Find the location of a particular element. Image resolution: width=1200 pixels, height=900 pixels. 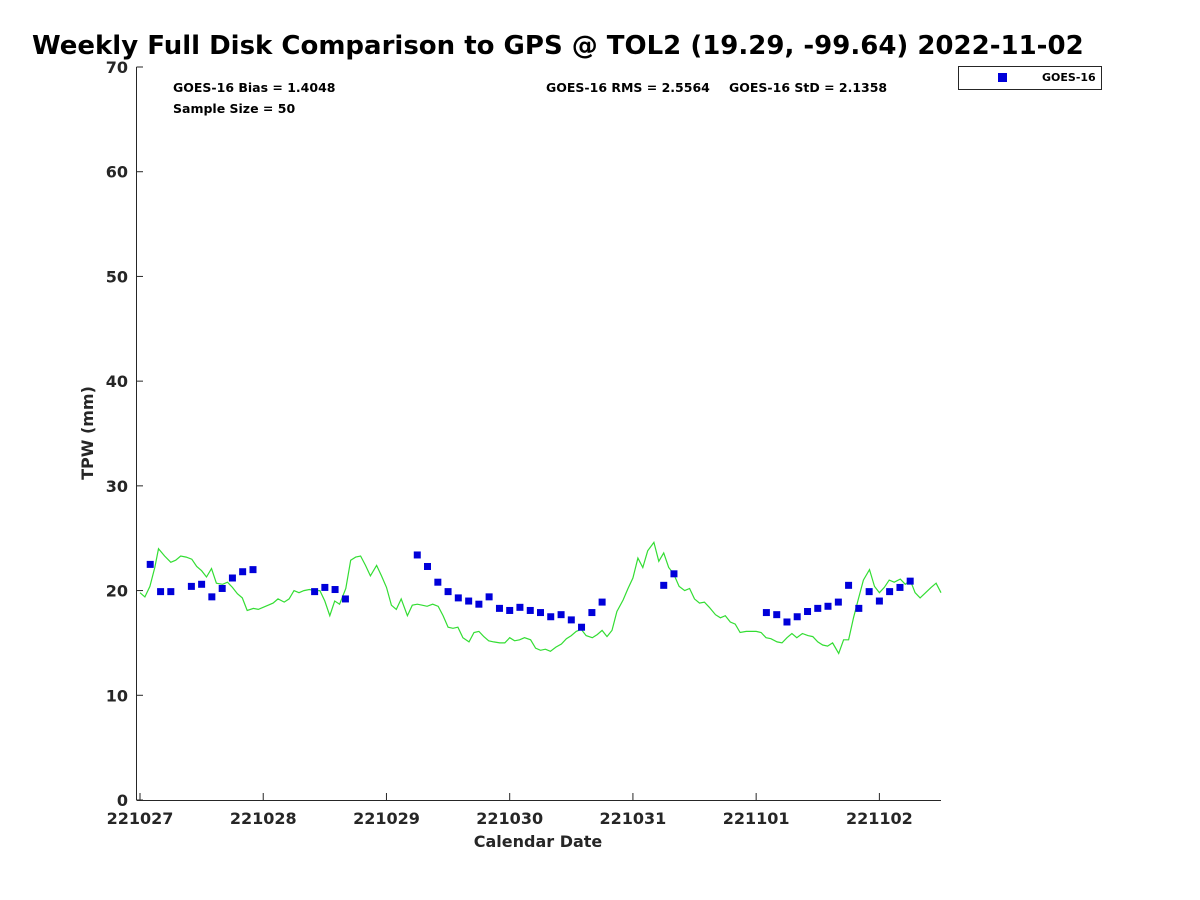

x-tick-label: 221101 is located at coordinates (756, 818).